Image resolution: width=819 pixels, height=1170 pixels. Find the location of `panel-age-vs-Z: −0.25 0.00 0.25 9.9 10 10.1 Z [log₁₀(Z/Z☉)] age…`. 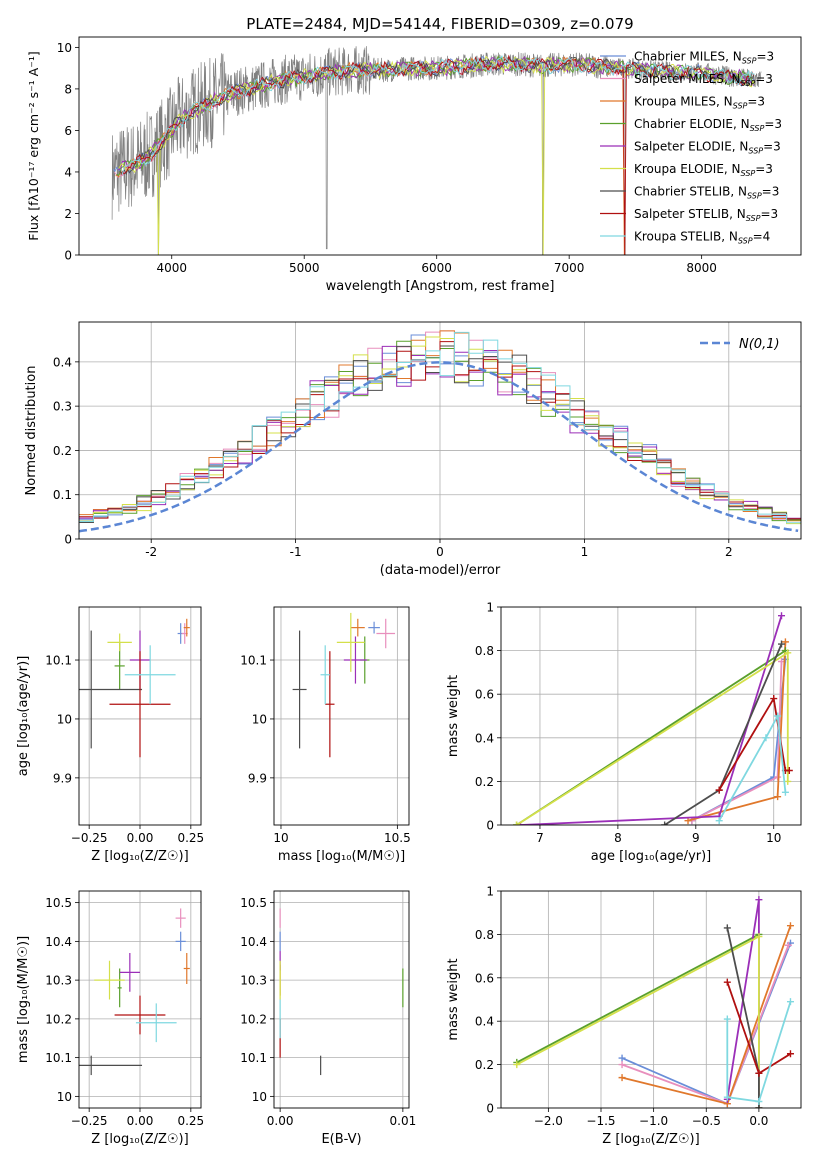

panel-age-vs-Z: −0.25 0.00 0.25 9.9 10 10.1 Z [log₁₀(Z/Z☉)] age… is located at coordinates (110, 735).